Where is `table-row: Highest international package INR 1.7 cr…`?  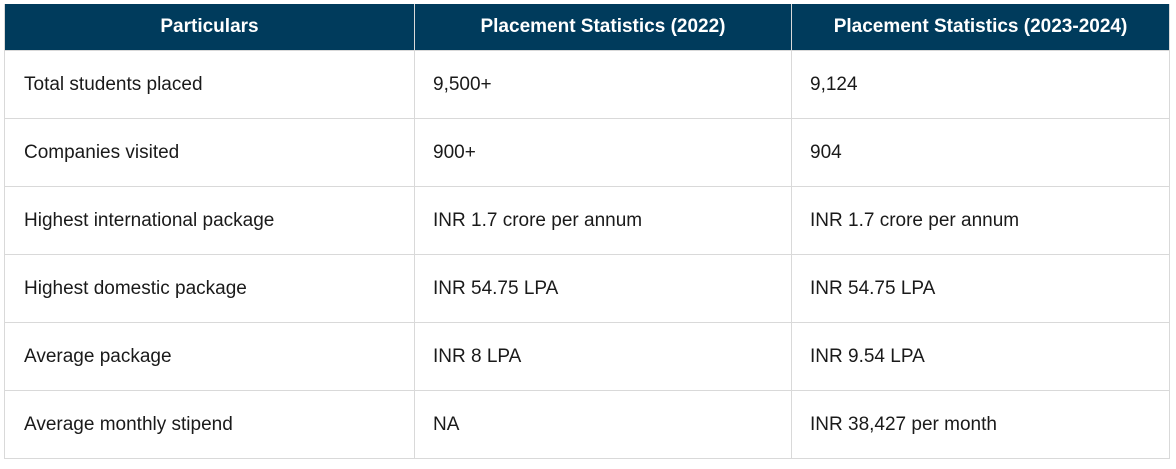 table-row: Highest international package INR 1.7 cr… is located at coordinates (587, 220).